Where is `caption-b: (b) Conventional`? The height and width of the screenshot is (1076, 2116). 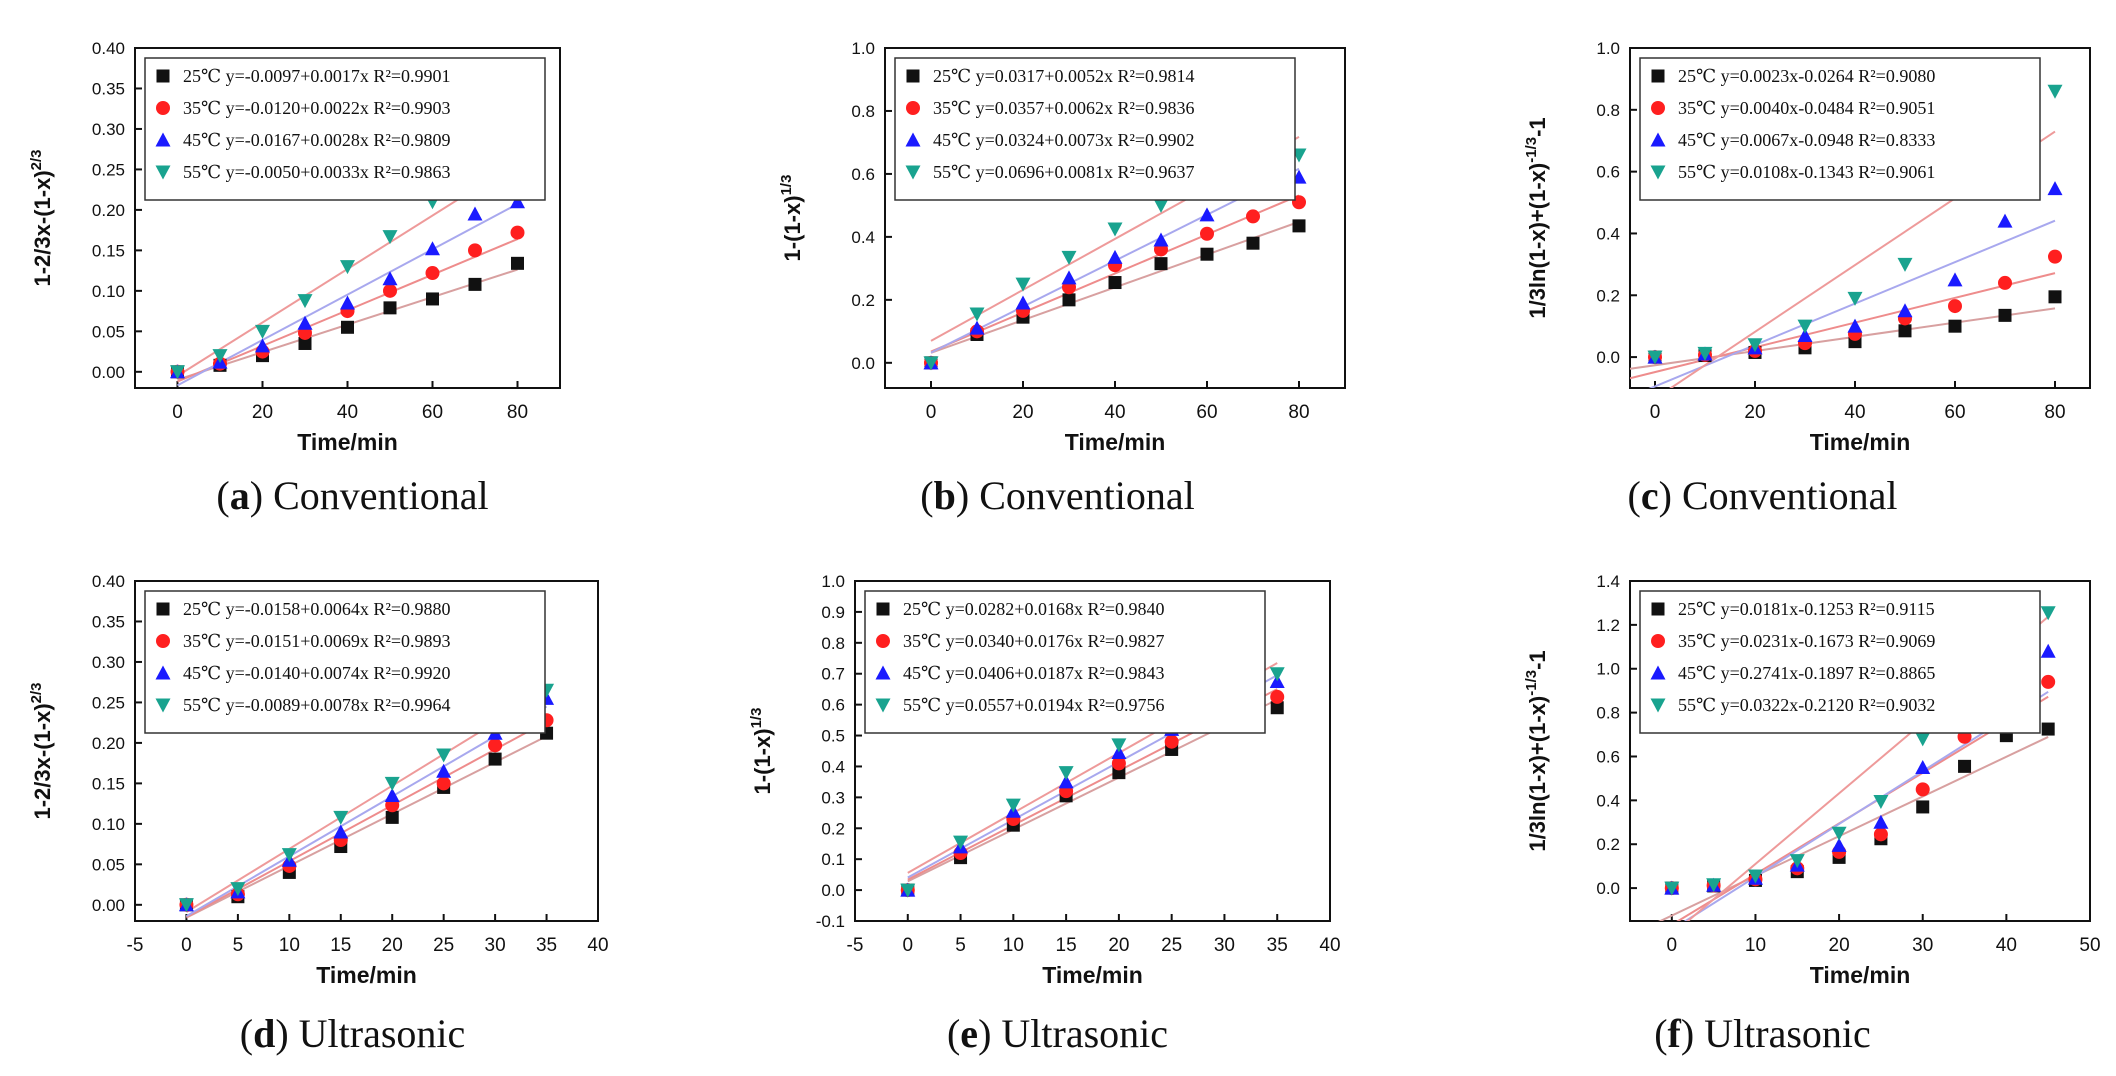
caption-b: (b) Conventional is located at coordinates (1057, 495).